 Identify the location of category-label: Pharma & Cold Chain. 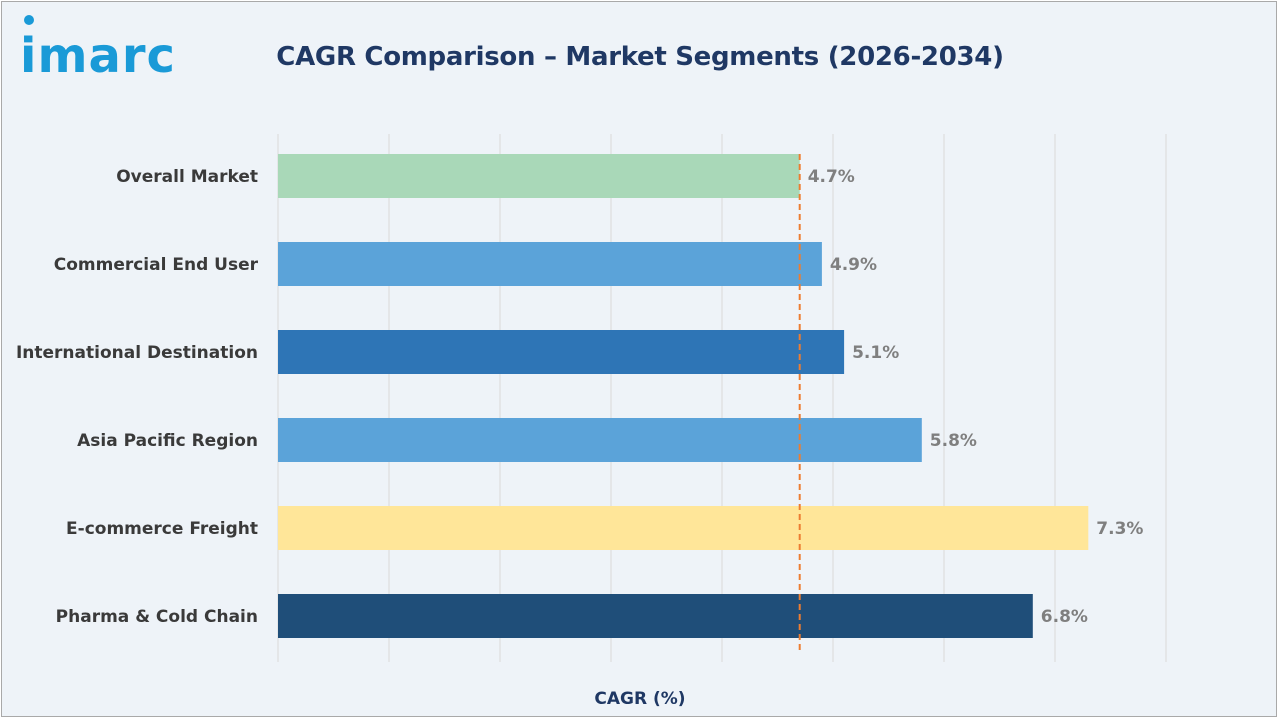
(157, 617).